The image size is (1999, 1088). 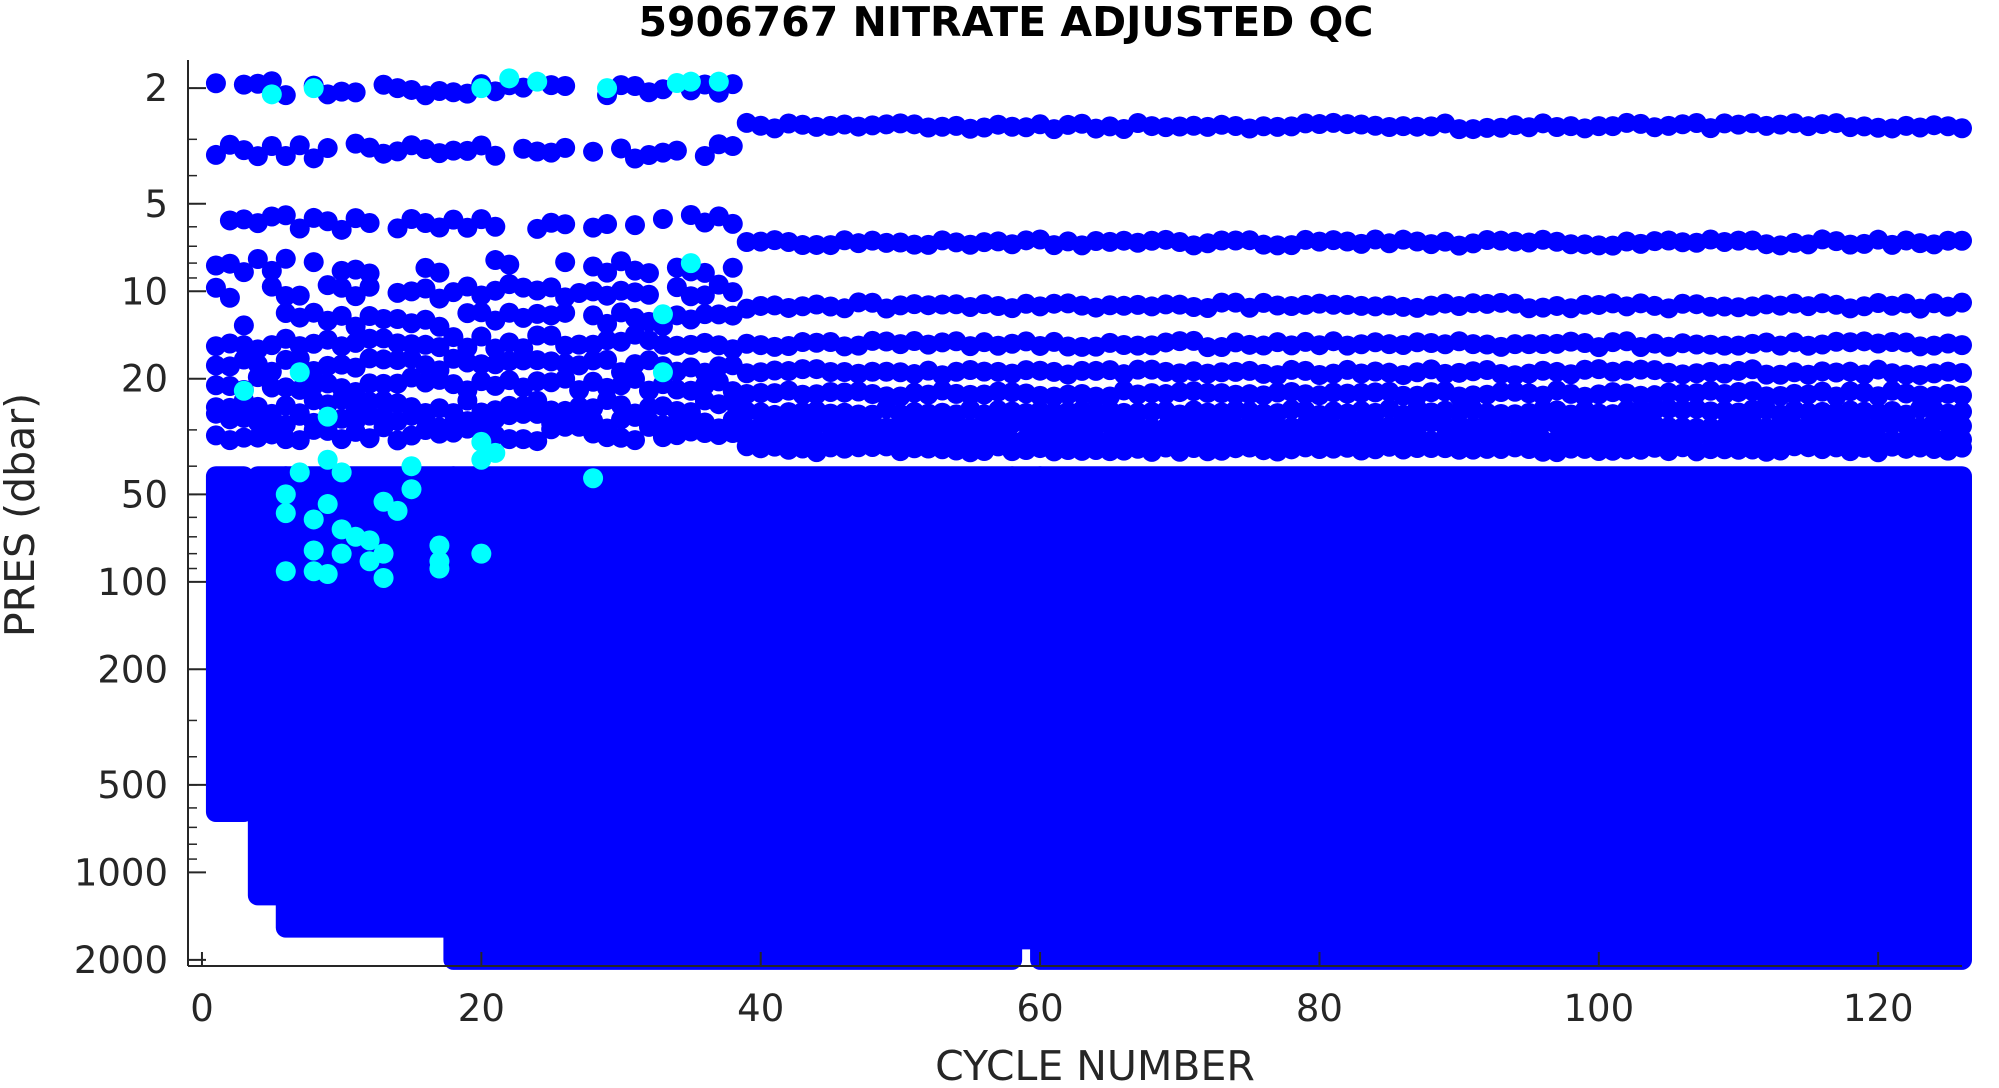 What do you see at coordinates (132, 669) in the screenshot?
I see `y-tick-label: 200` at bounding box center [132, 669].